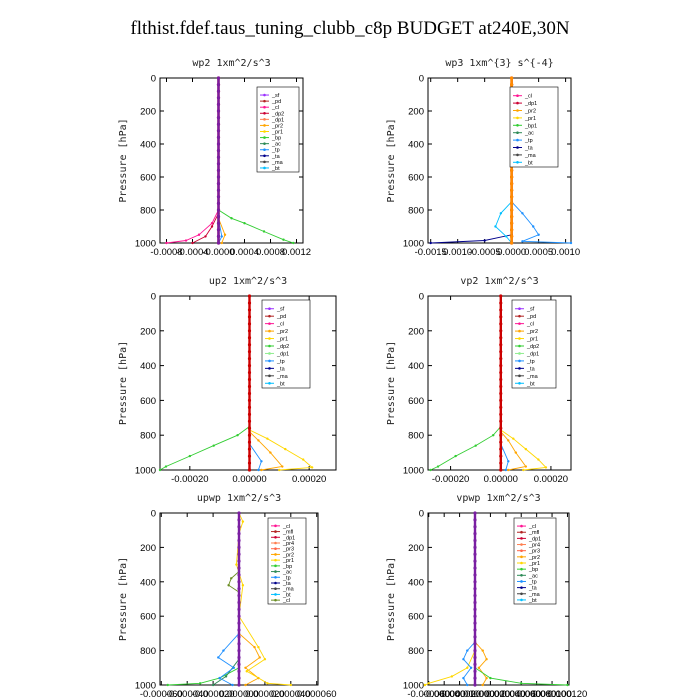  Describe the element at coordinates (288, 550) in the screenshot. I see `legend-entry: _pr3` at that location.